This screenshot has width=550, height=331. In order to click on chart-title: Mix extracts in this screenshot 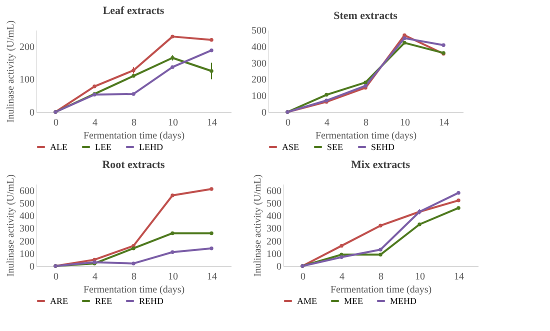, I will do `click(381, 164)`.